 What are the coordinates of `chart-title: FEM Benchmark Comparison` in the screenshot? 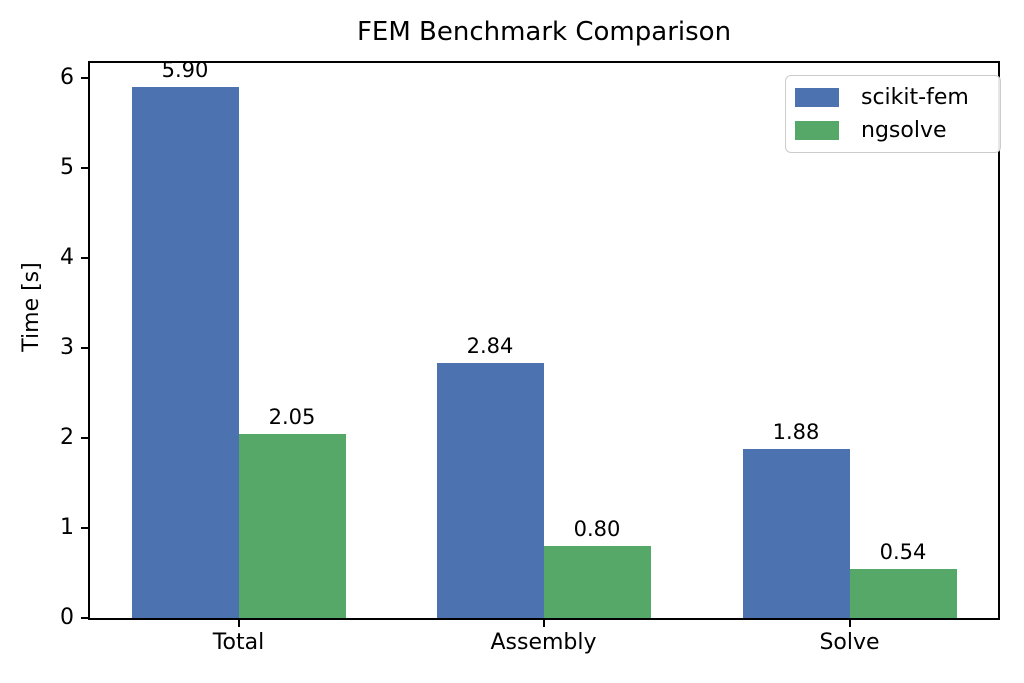 It's located at (544, 32).